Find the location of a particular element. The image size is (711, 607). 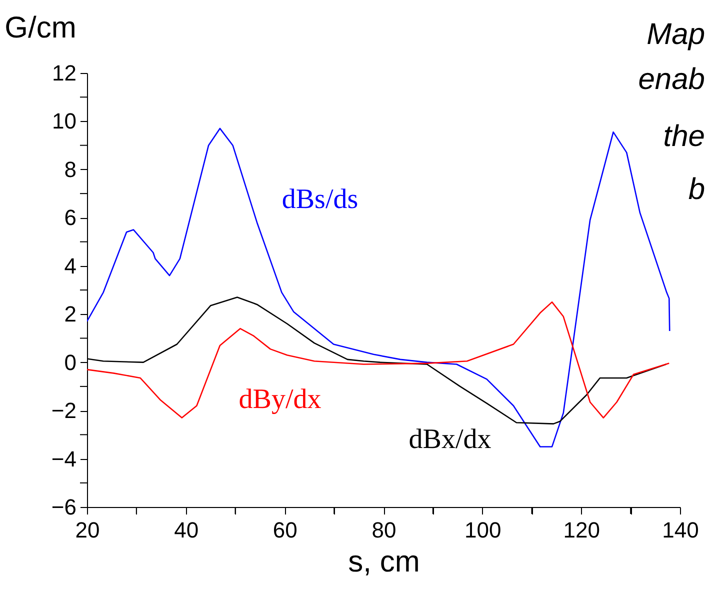

y-tick-label: −4 is located at coordinates (63, 459).